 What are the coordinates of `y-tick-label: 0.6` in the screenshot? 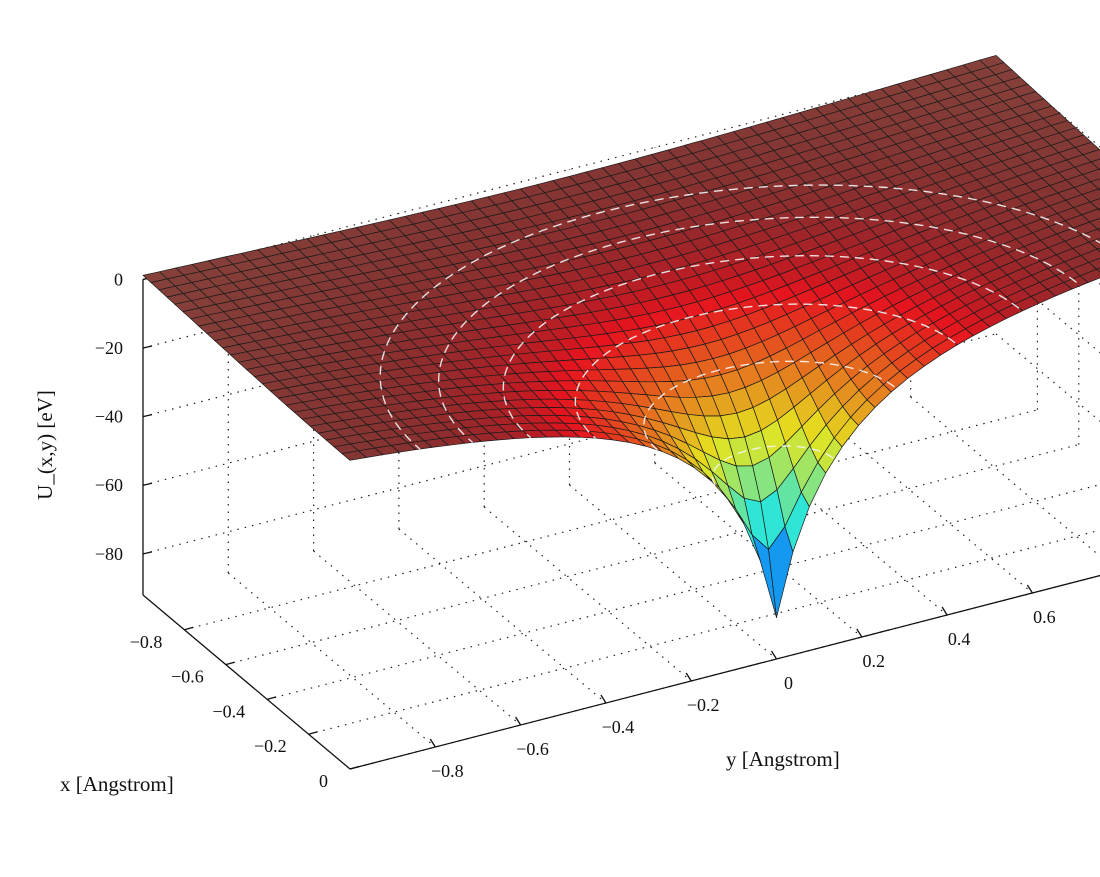 It's located at (1044, 617).